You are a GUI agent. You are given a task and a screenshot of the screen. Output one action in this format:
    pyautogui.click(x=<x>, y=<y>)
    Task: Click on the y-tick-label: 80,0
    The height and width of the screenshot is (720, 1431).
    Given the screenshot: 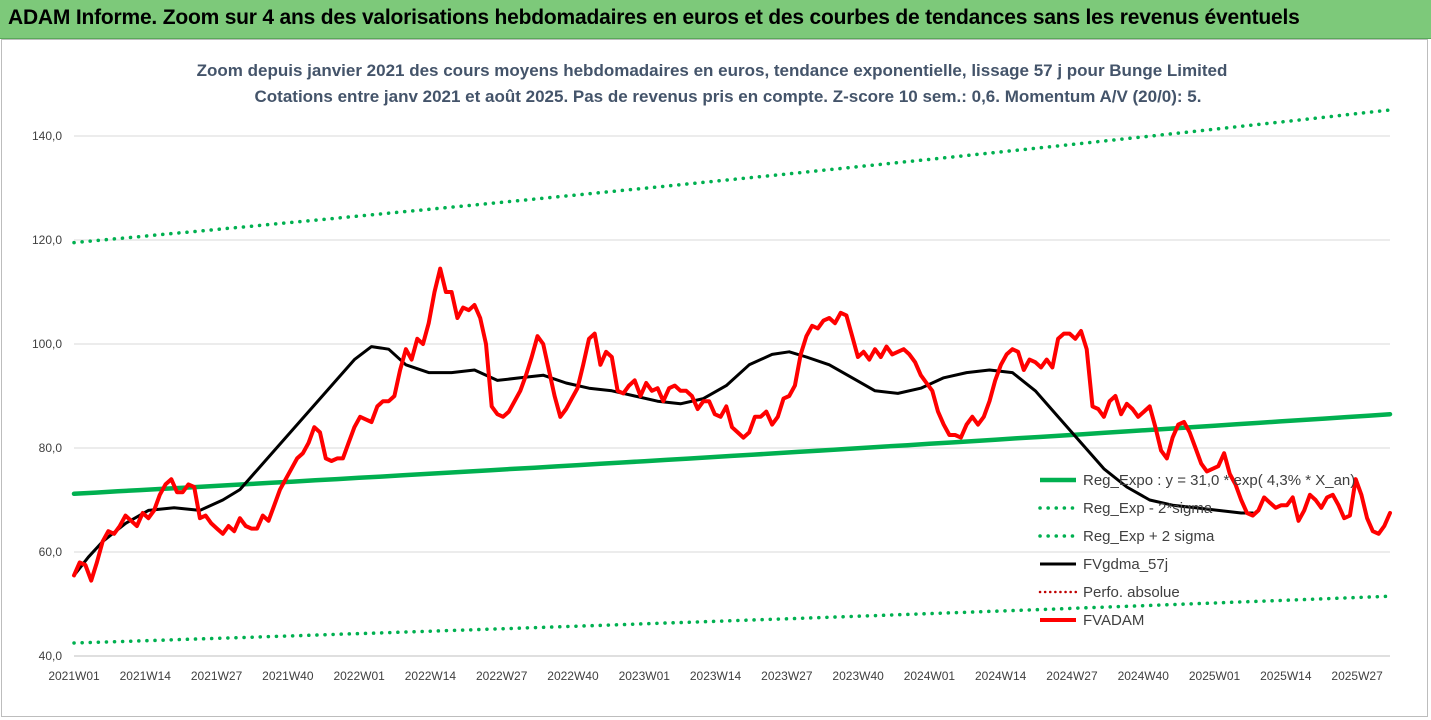 What is the action you would take?
    pyautogui.click(x=51, y=448)
    